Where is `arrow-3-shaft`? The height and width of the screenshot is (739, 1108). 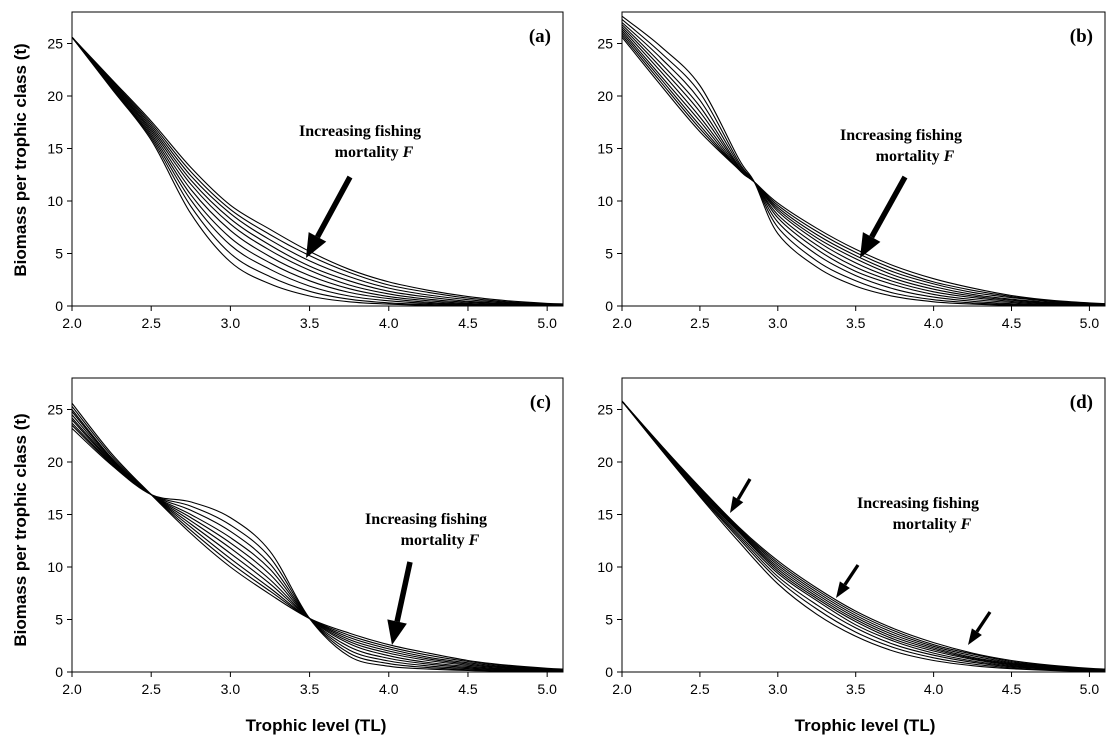 arrow-3-shaft is located at coordinates (983, 622).